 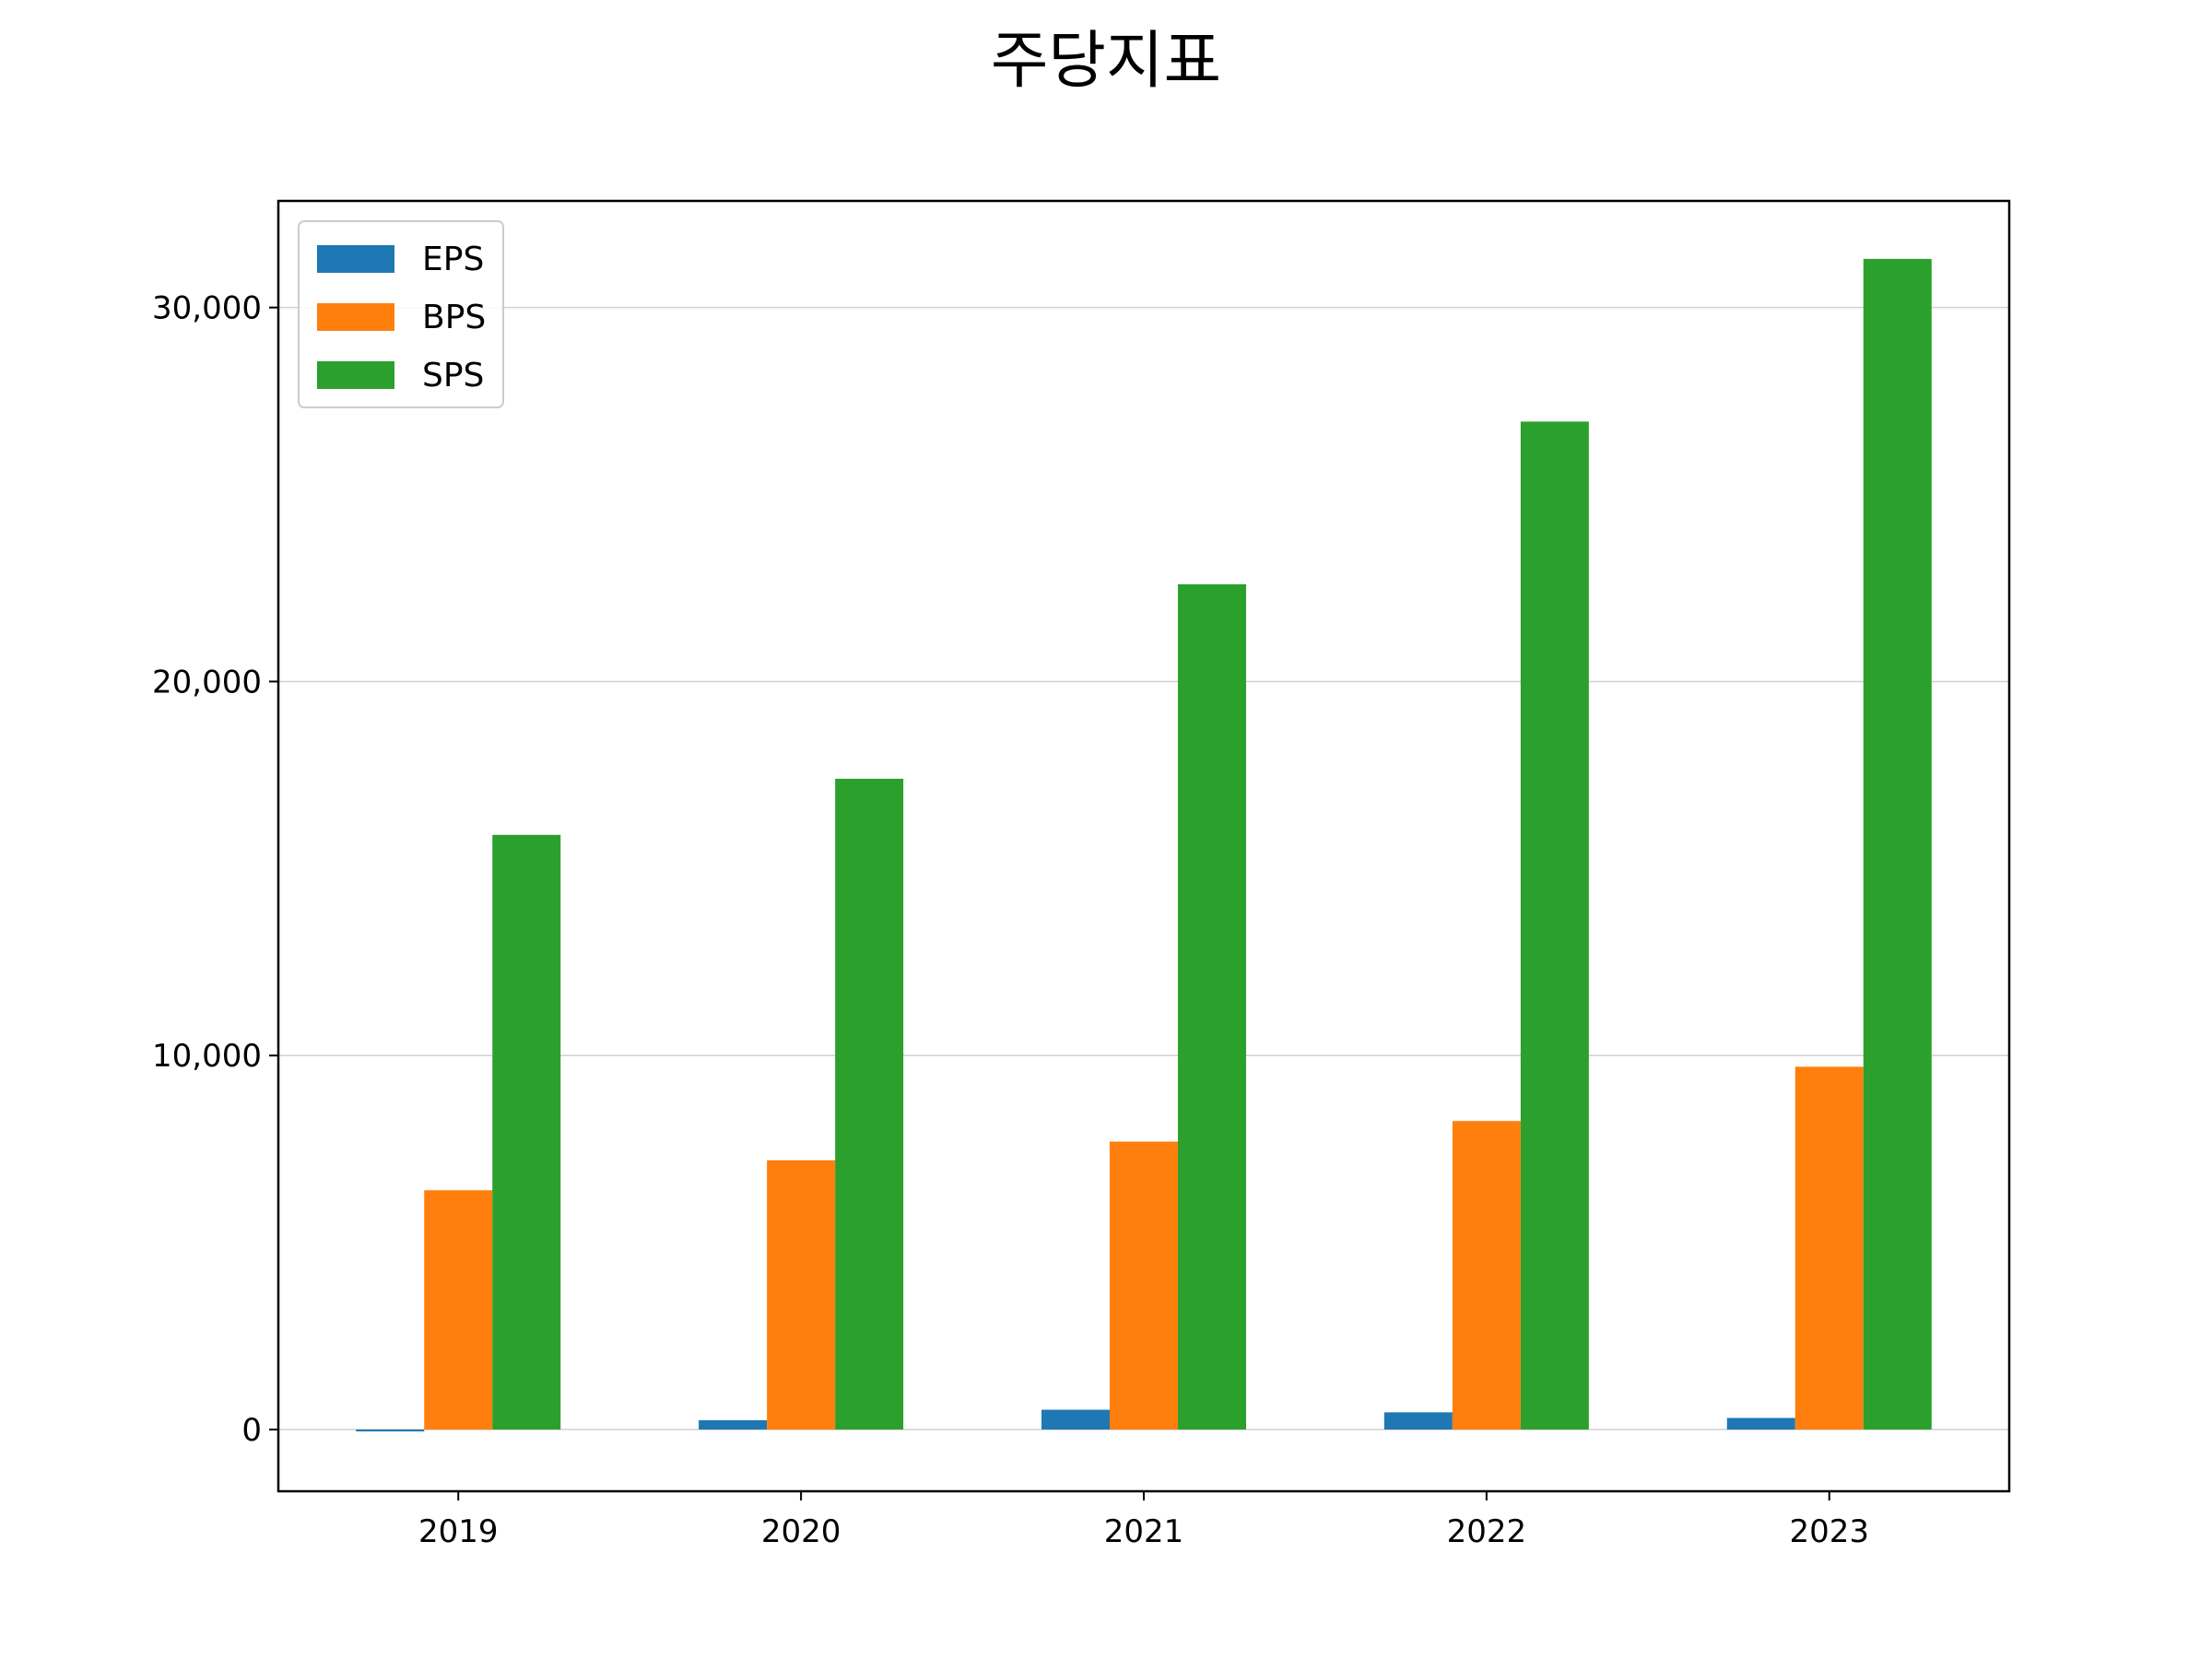 I want to click on bar-sps-2019, so click(x=526, y=1132).